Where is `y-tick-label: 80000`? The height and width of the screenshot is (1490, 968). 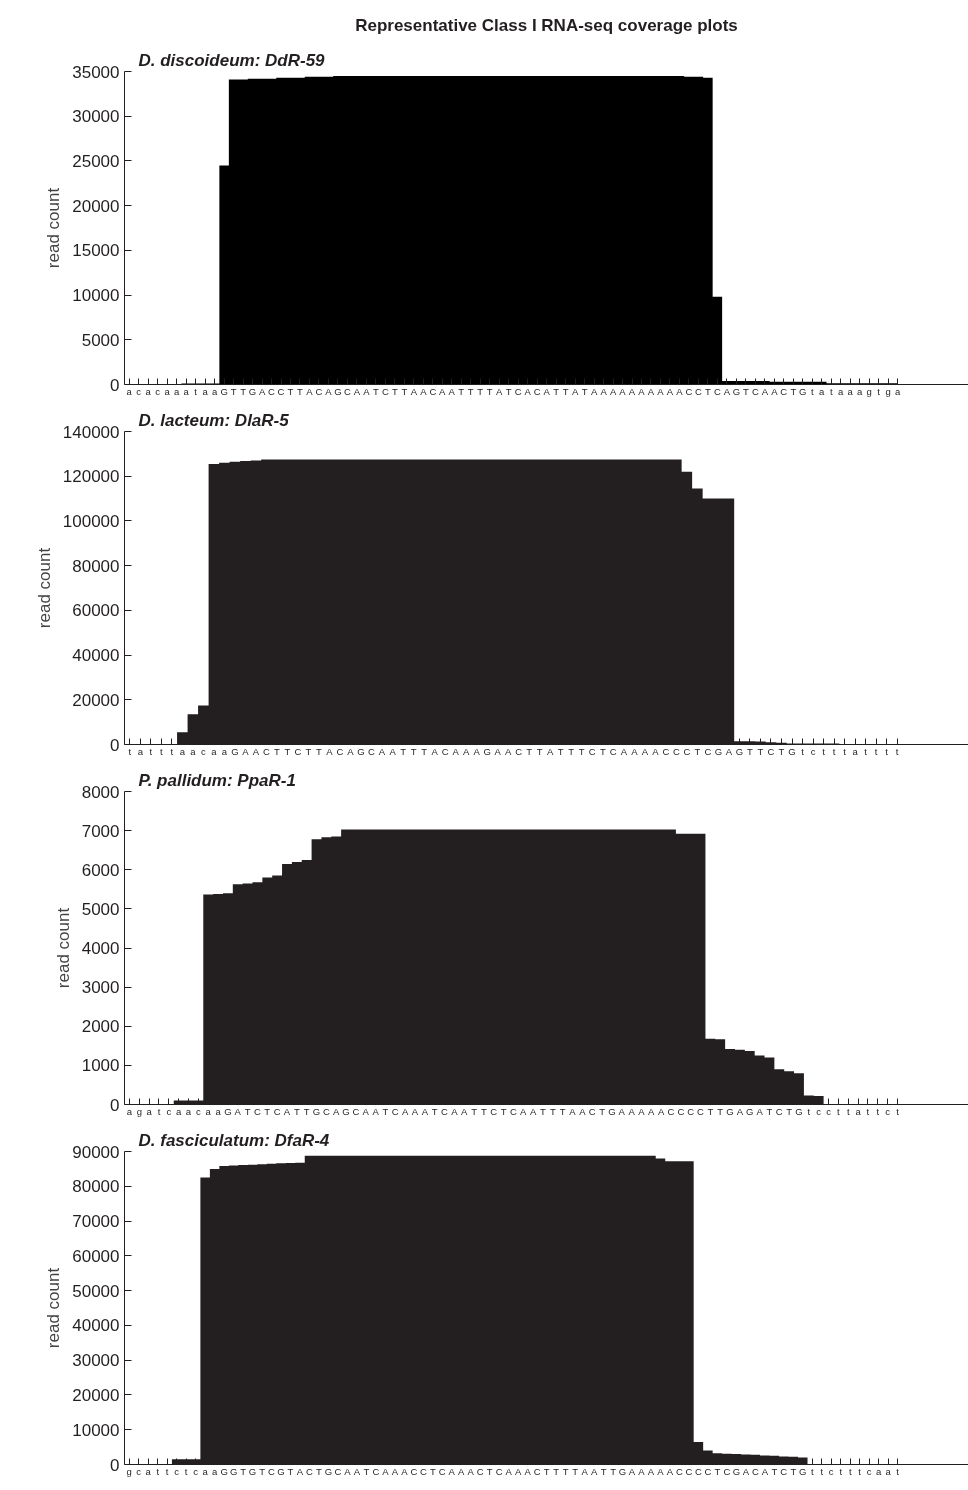
y-tick-label: 80000 is located at coordinates (96, 566).